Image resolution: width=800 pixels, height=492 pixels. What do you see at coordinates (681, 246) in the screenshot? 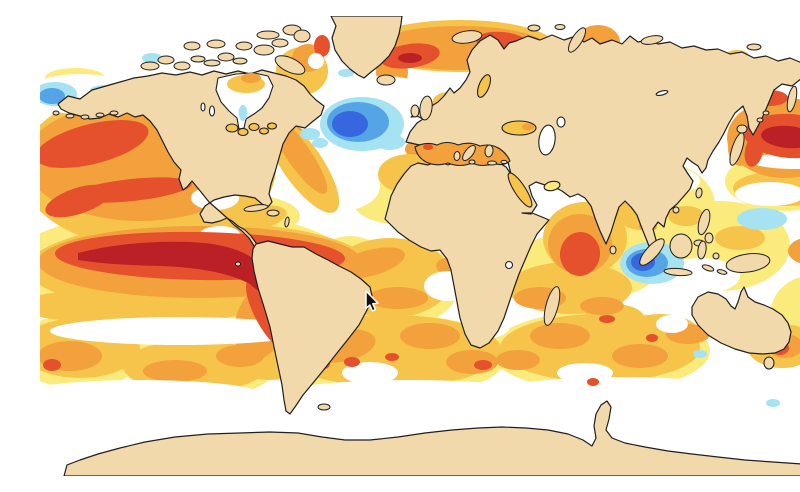
I see `borneo` at bounding box center [681, 246].